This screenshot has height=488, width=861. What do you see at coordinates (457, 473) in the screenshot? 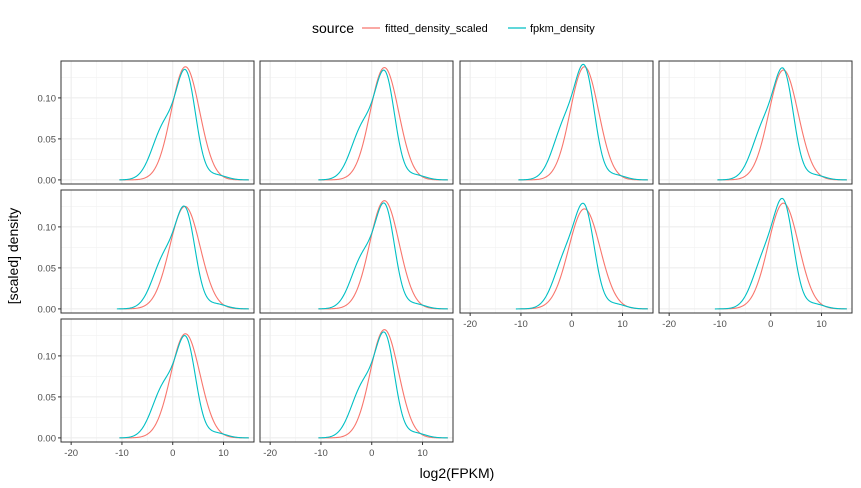
I see `x-axis-title: log2(FPKM)` at bounding box center [457, 473].